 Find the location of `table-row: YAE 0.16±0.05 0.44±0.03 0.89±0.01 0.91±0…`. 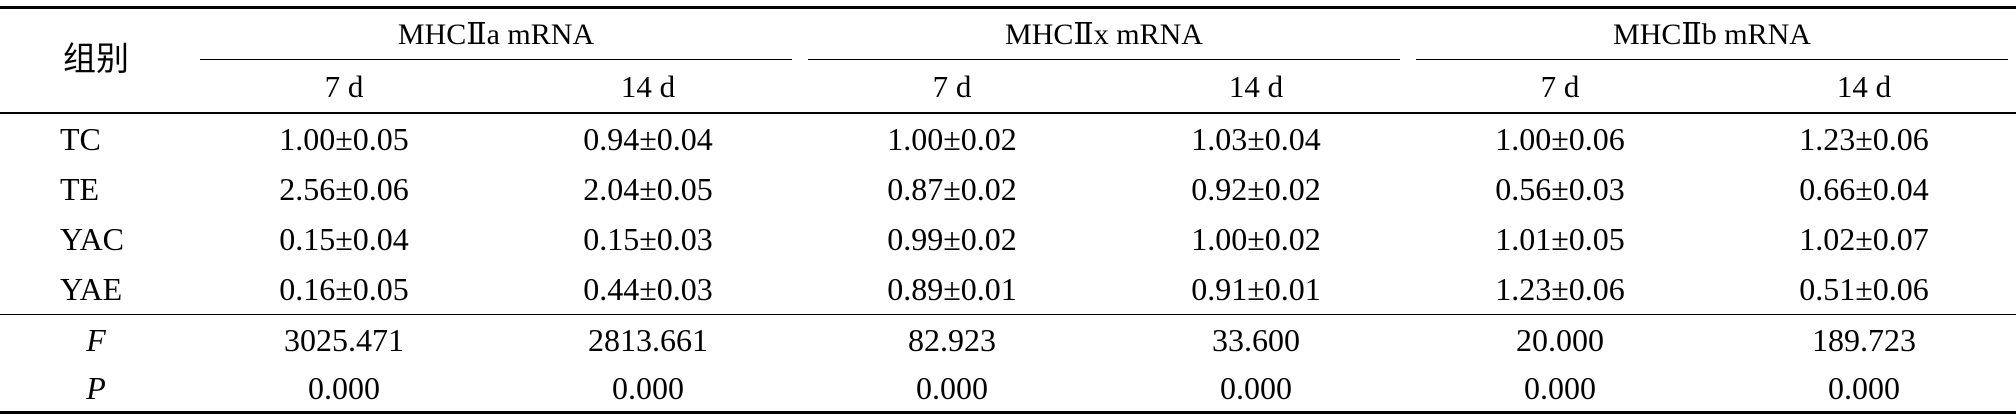

table-row: YAE 0.16±0.05 0.44±0.03 0.89±0.01 0.91±0… is located at coordinates (1008, 289).